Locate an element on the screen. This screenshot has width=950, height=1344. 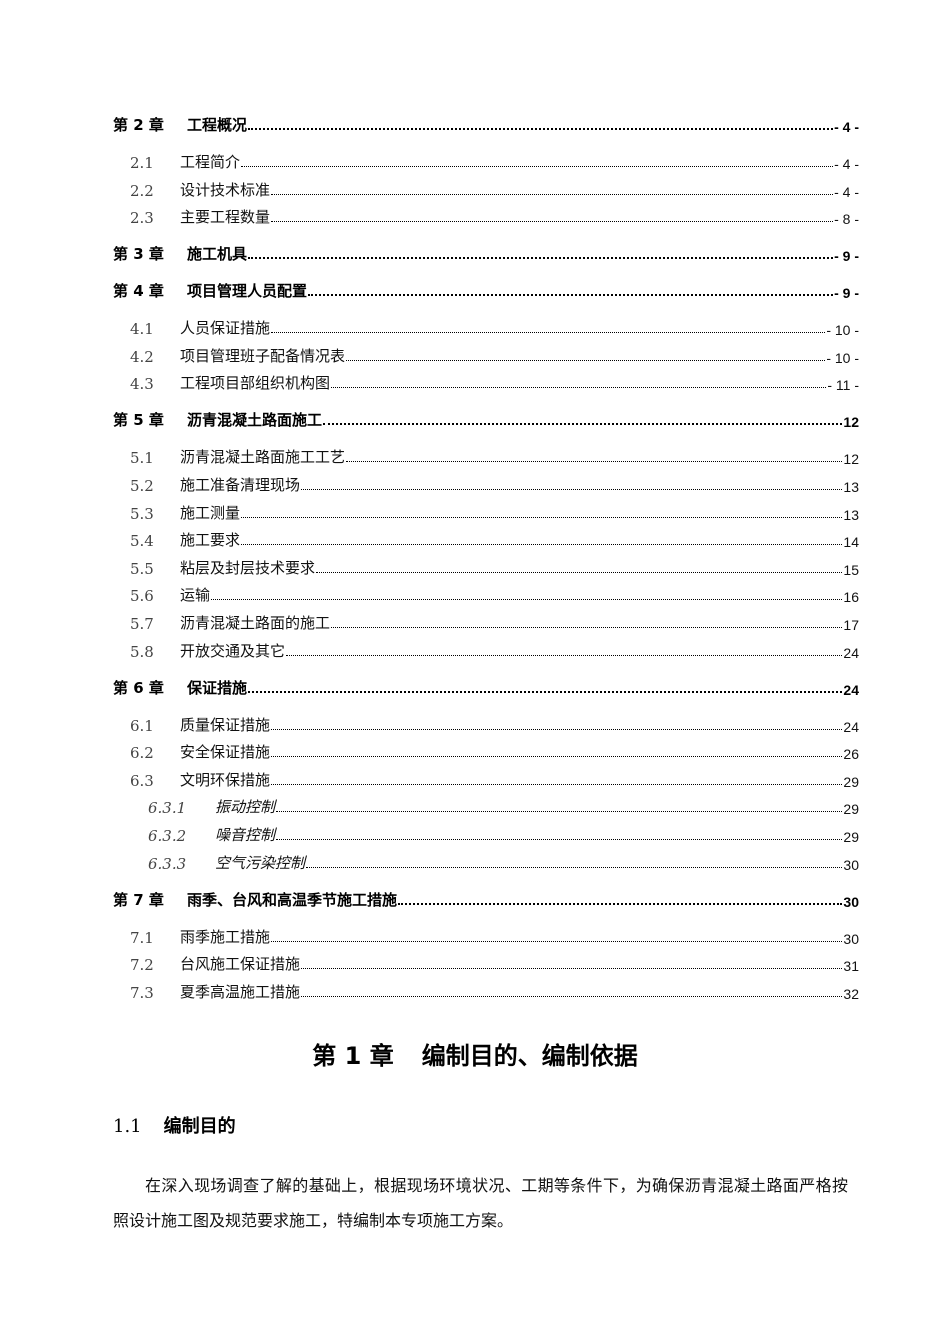
toc-entry: 5.3 施工测量 13 is located at coordinates (486, 512).